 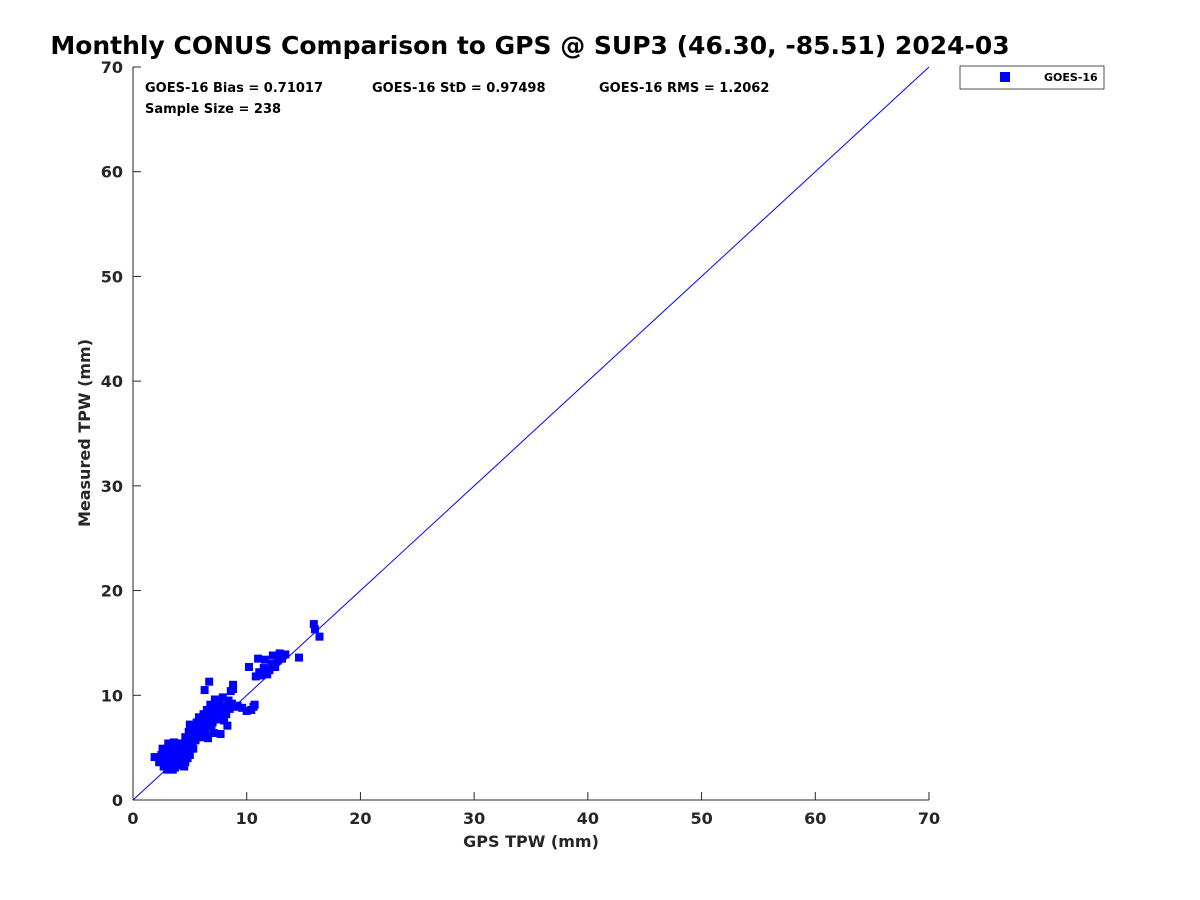 What do you see at coordinates (132, 818) in the screenshot?
I see `x-tick-label: 0` at bounding box center [132, 818].